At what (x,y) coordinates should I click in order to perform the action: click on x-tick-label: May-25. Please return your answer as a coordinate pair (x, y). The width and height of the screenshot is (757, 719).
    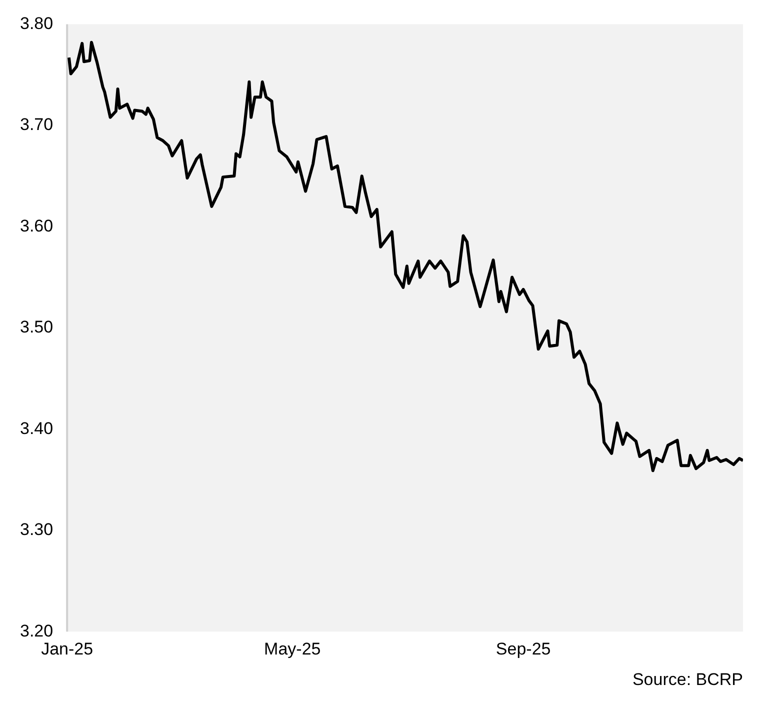
    Looking at the image, I should click on (292, 648).